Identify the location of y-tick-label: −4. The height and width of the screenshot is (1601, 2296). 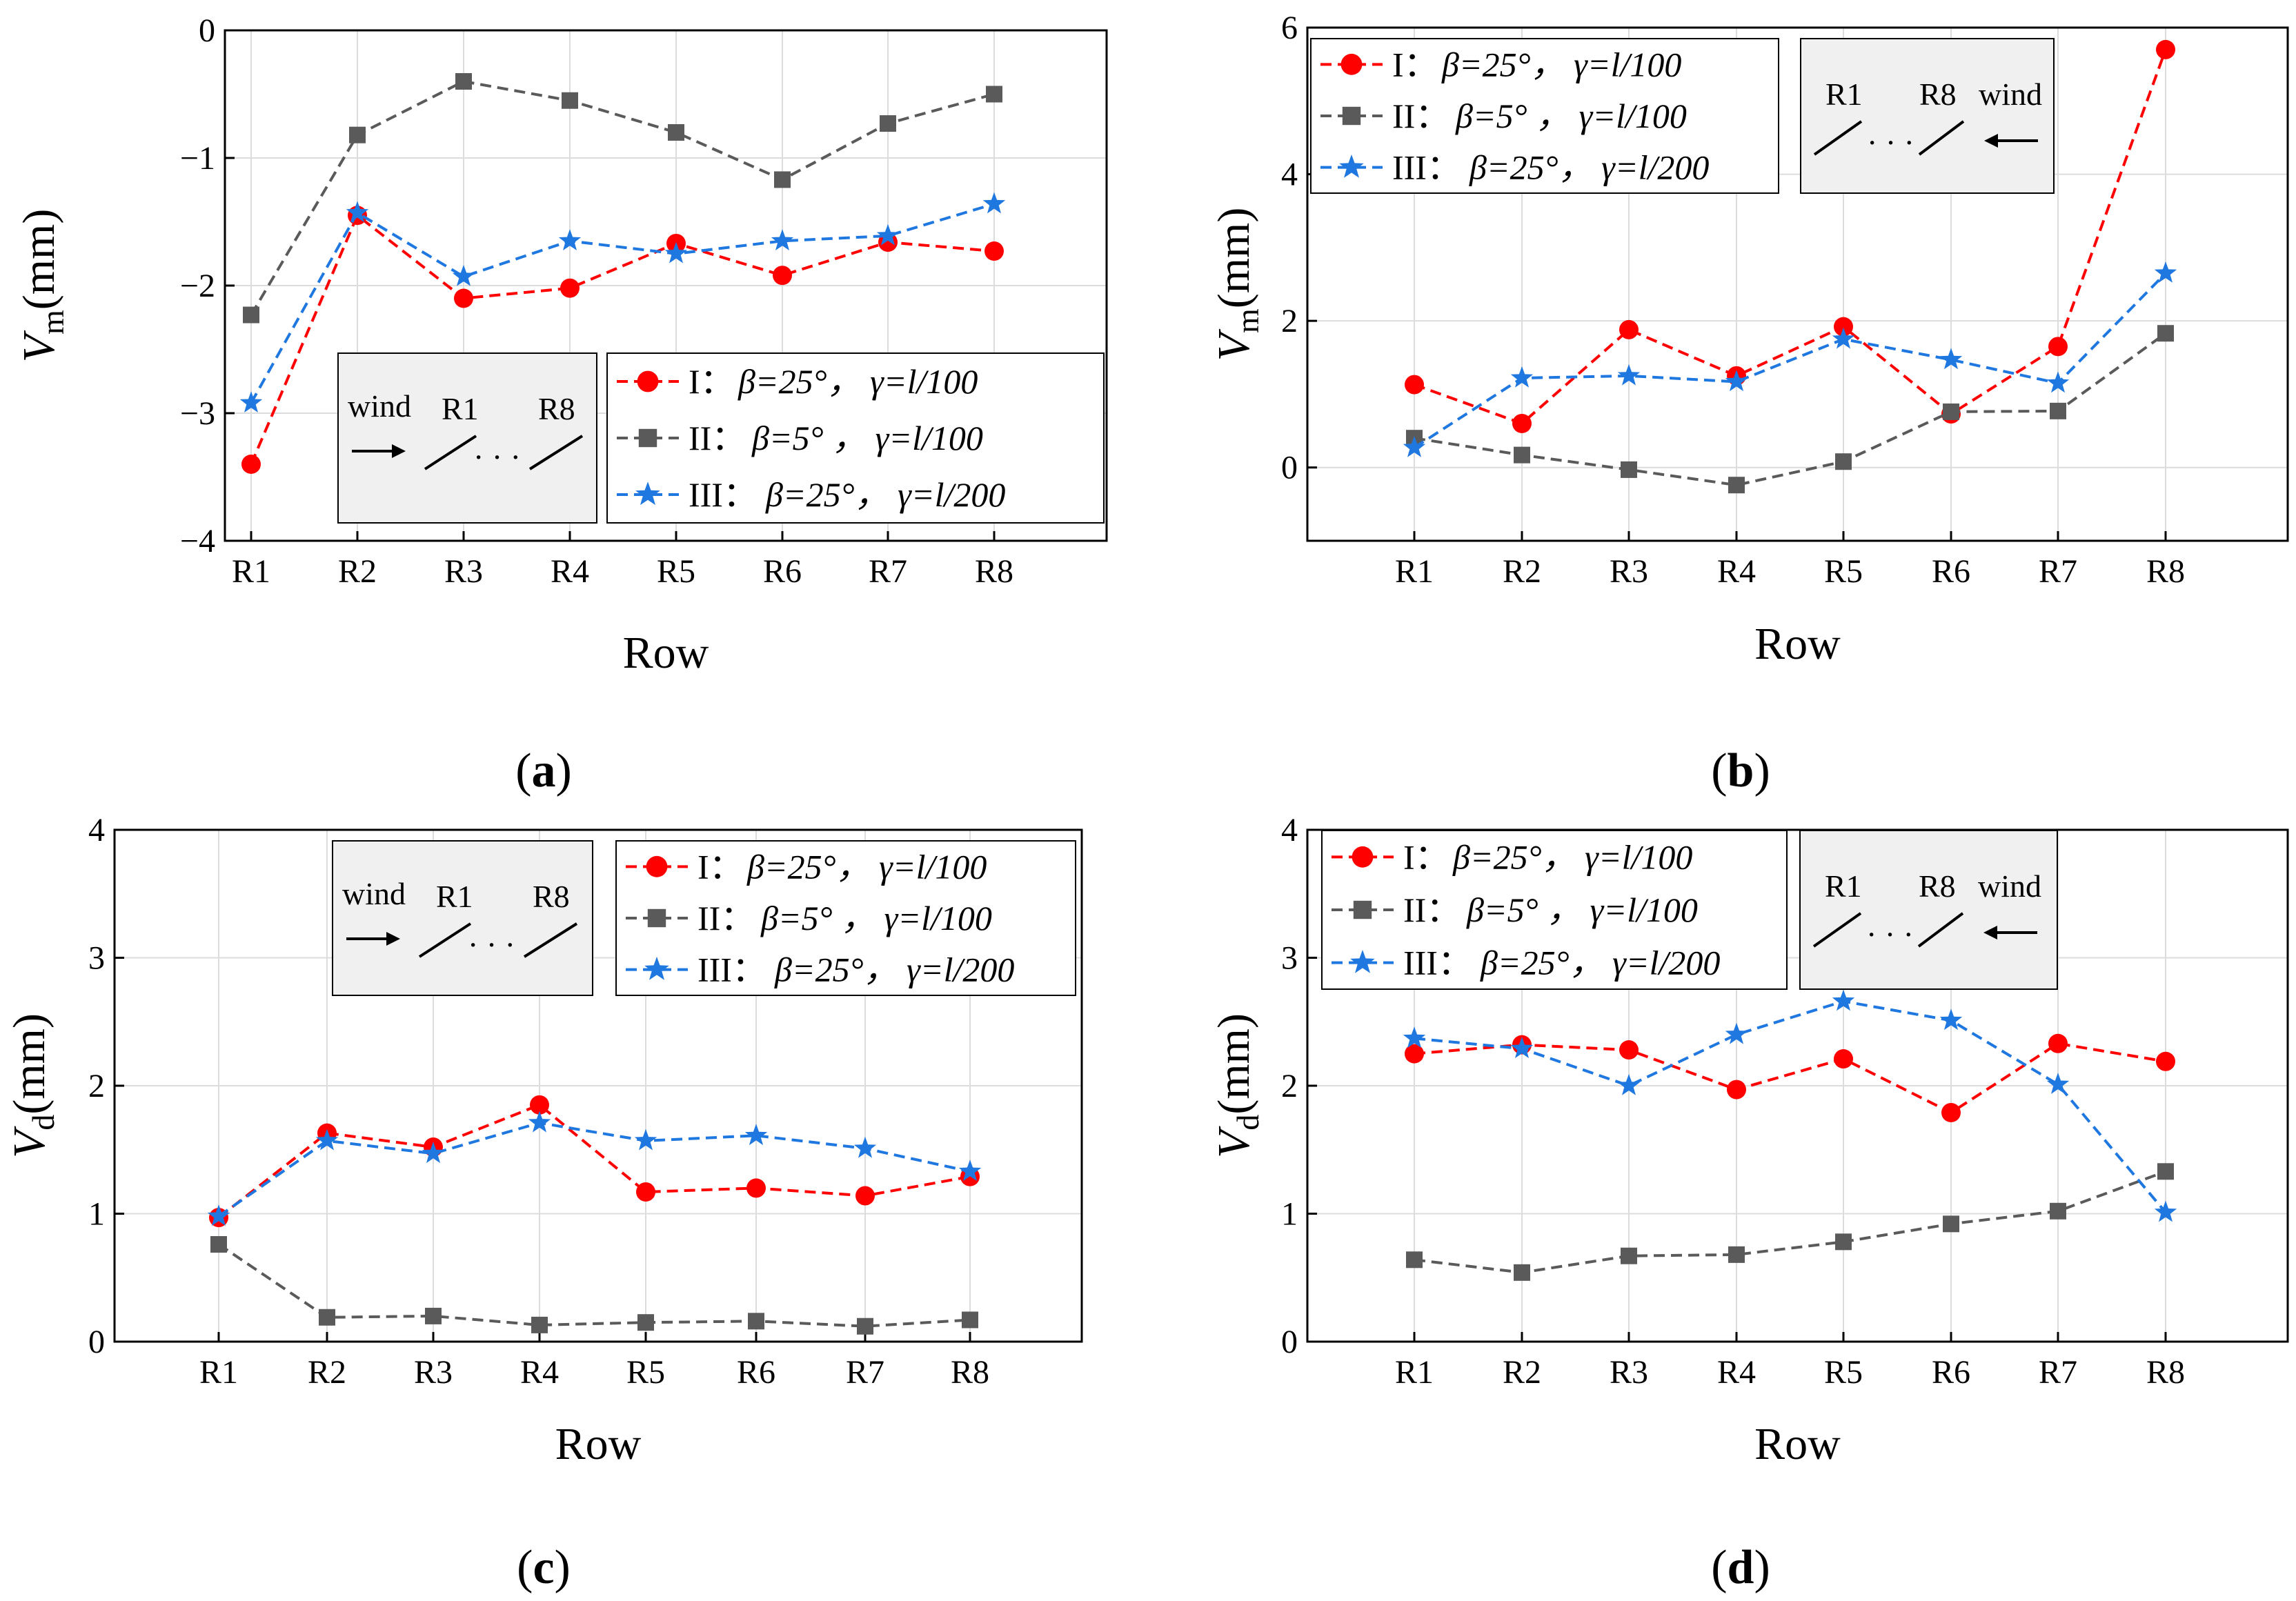
(197, 541).